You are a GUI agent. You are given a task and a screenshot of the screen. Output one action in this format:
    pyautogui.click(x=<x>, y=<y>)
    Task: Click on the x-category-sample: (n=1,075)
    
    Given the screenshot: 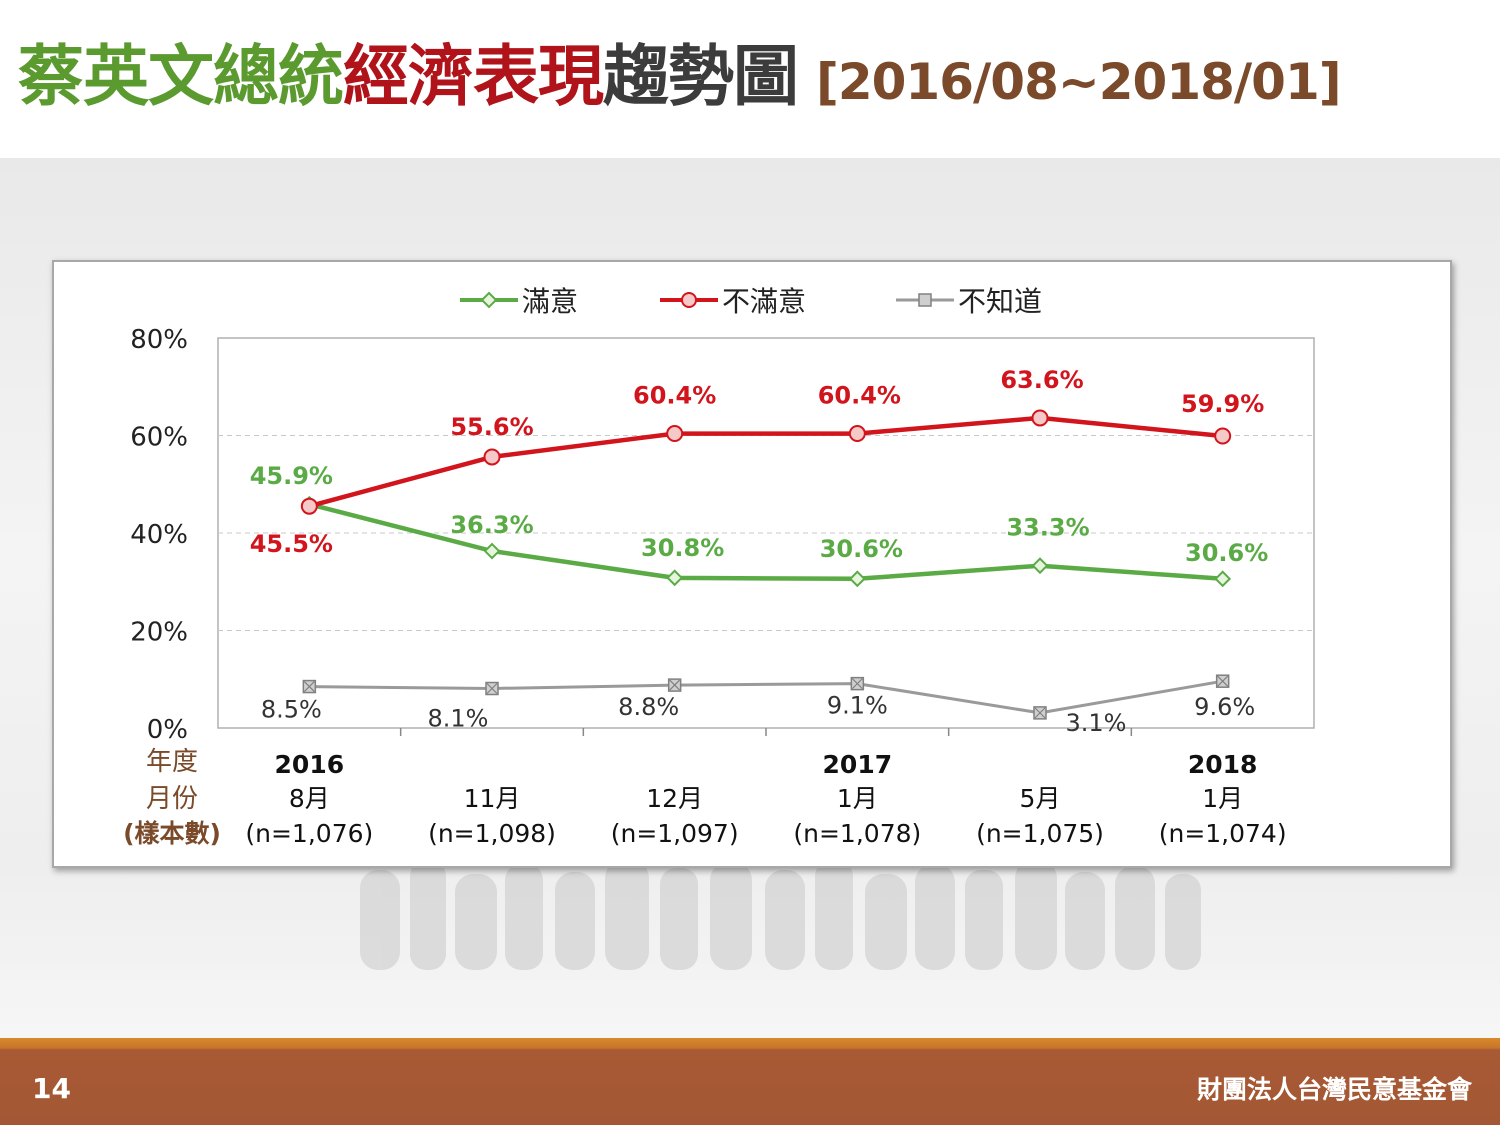 What is the action you would take?
    pyautogui.click(x=1040, y=833)
    